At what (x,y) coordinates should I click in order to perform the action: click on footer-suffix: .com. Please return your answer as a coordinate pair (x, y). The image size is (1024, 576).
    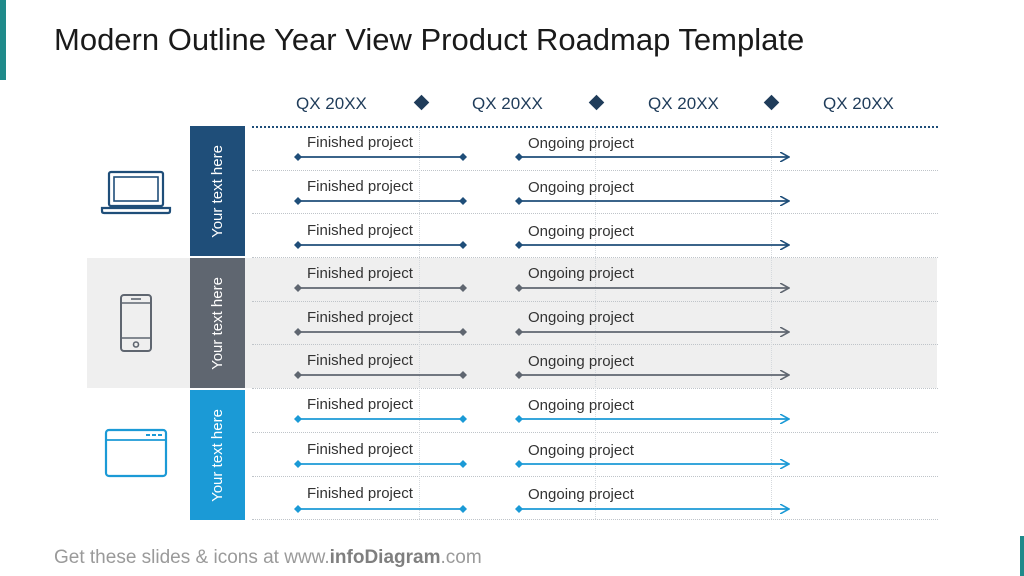
    Looking at the image, I should click on (461, 557).